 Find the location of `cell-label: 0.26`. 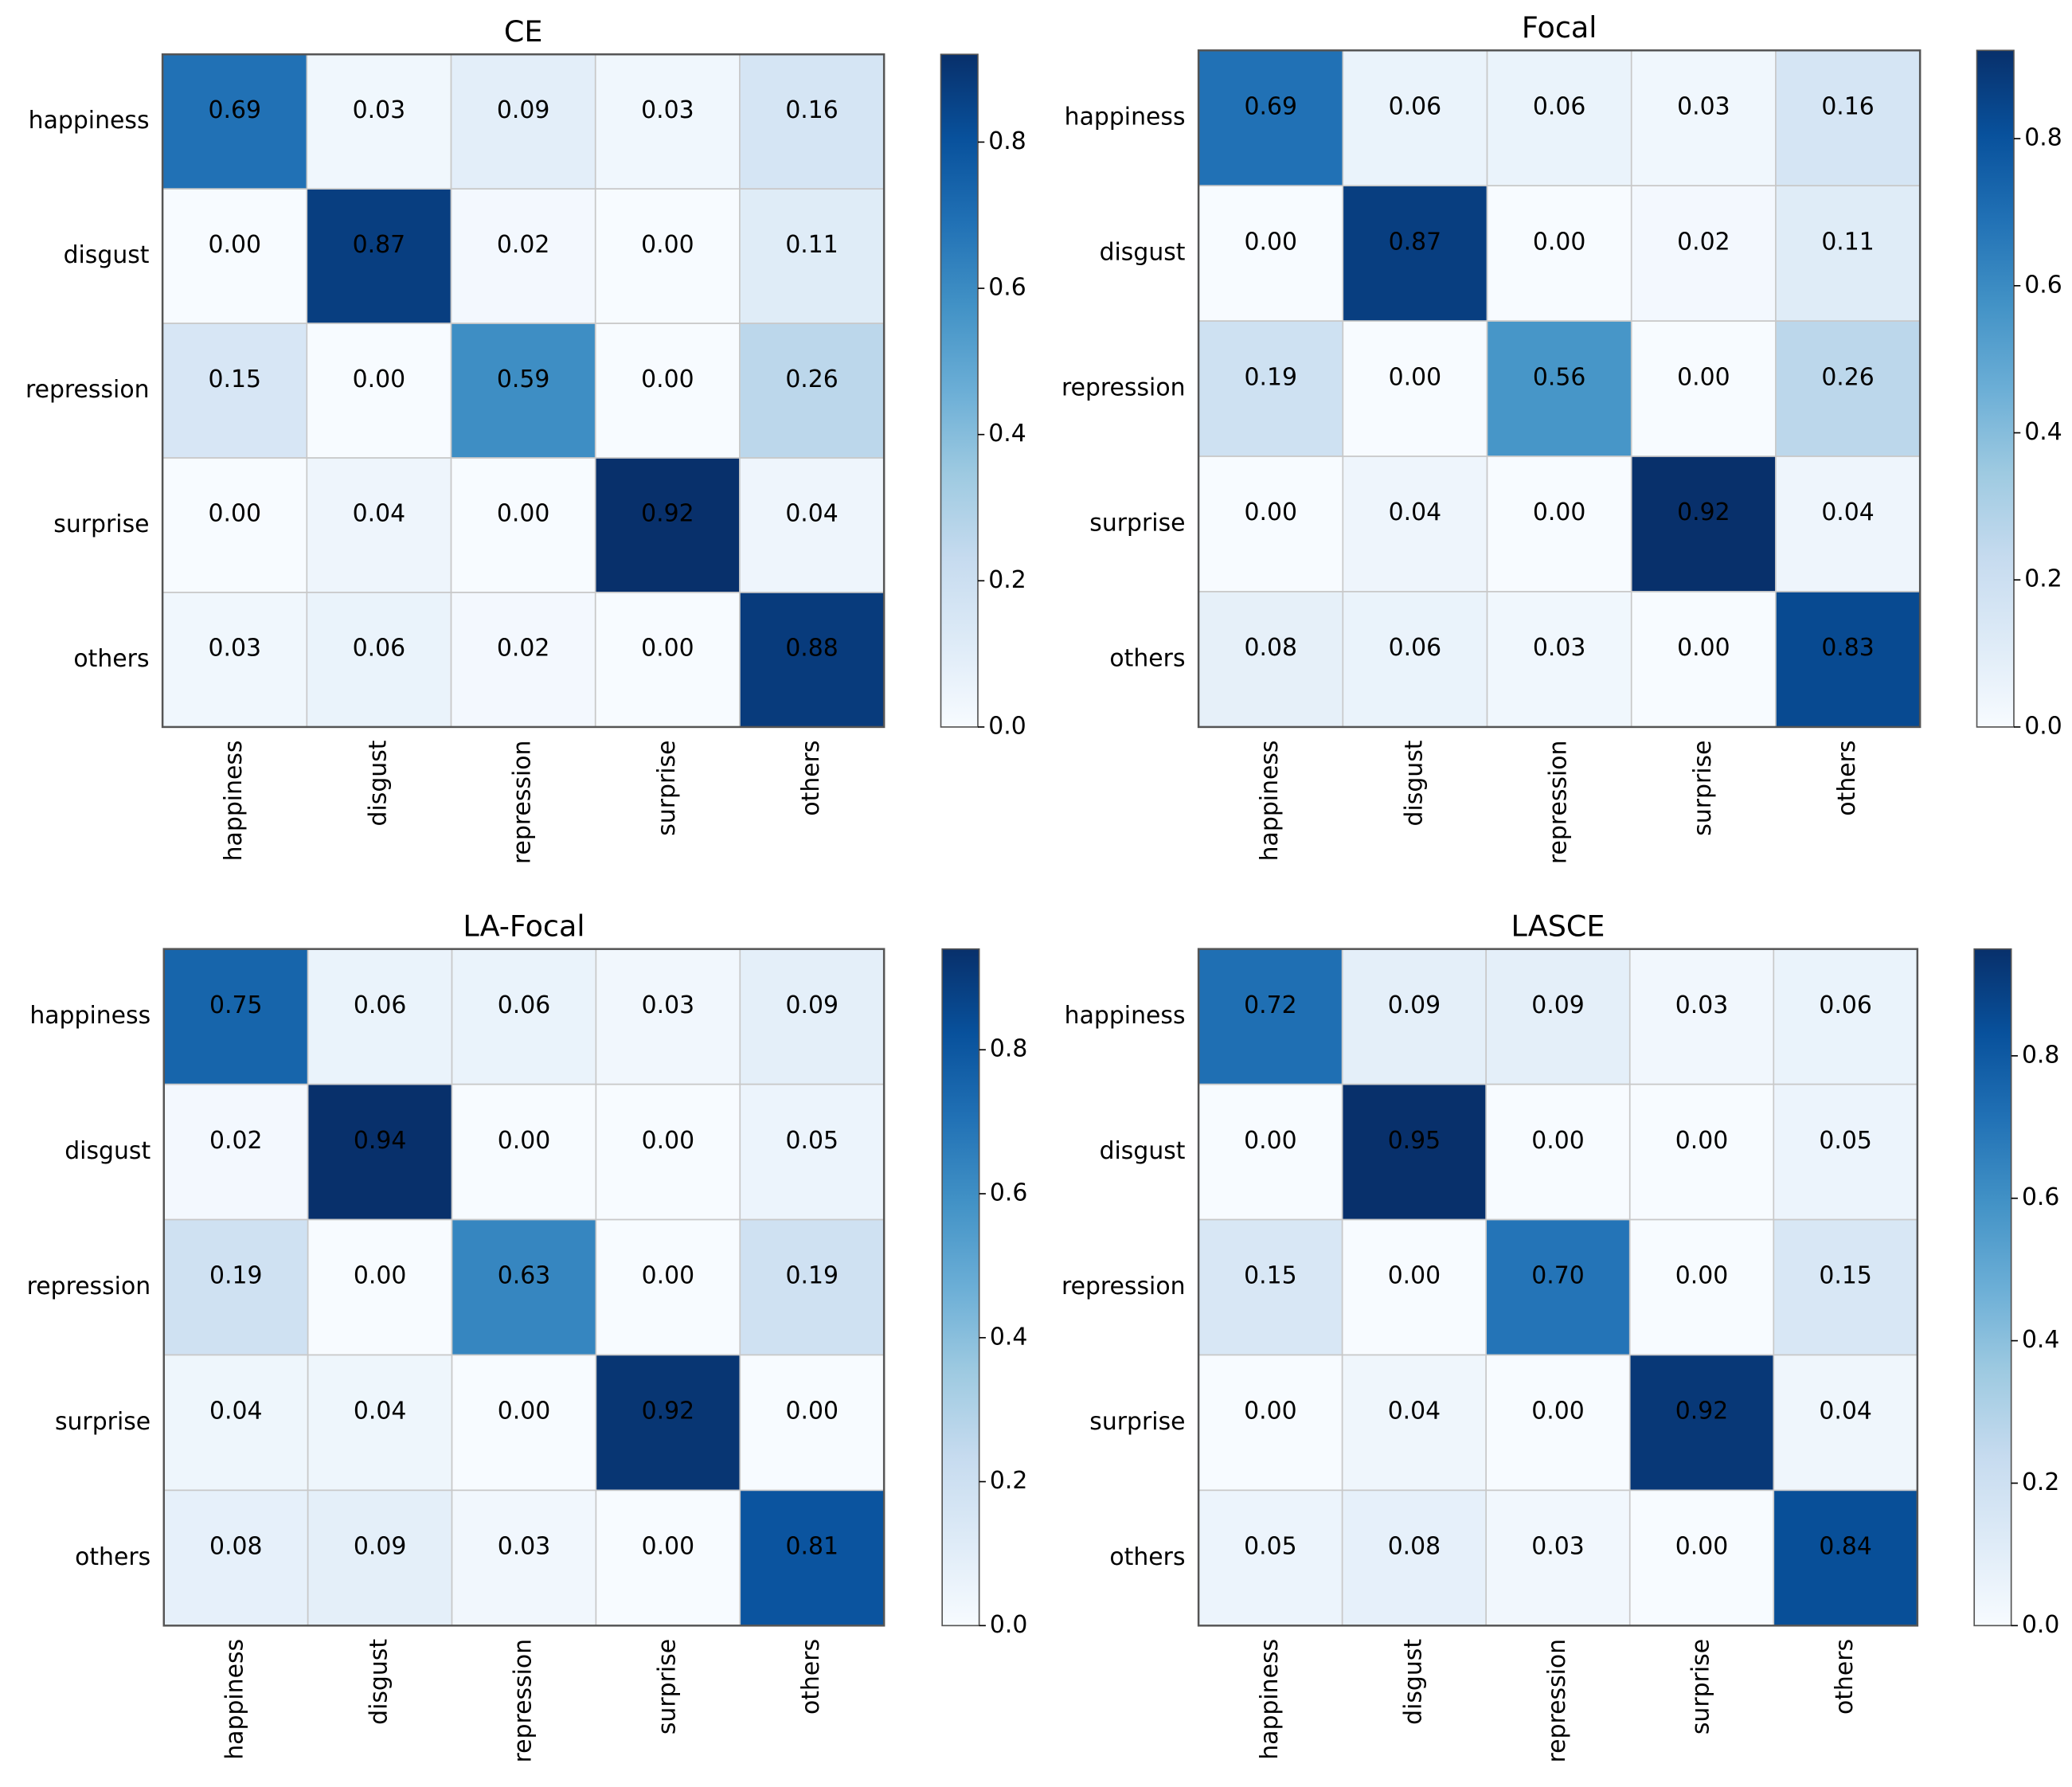

cell-label: 0.26 is located at coordinates (1848, 377).